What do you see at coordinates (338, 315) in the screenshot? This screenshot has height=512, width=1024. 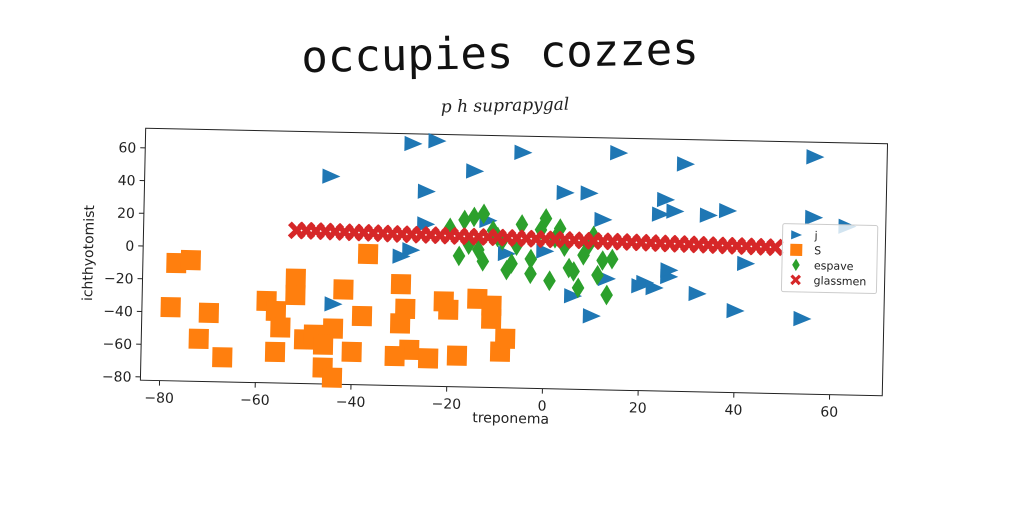 I see `series-S` at bounding box center [338, 315].